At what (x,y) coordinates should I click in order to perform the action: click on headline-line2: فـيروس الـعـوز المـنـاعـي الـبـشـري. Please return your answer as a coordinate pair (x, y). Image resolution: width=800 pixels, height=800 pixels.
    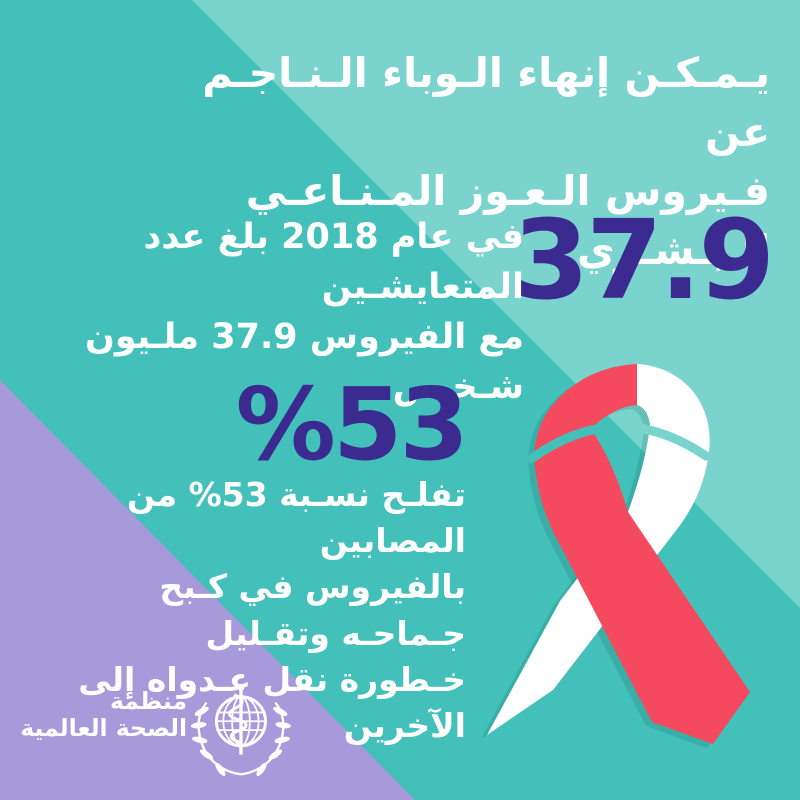
    Looking at the image, I should click on (507, 221).